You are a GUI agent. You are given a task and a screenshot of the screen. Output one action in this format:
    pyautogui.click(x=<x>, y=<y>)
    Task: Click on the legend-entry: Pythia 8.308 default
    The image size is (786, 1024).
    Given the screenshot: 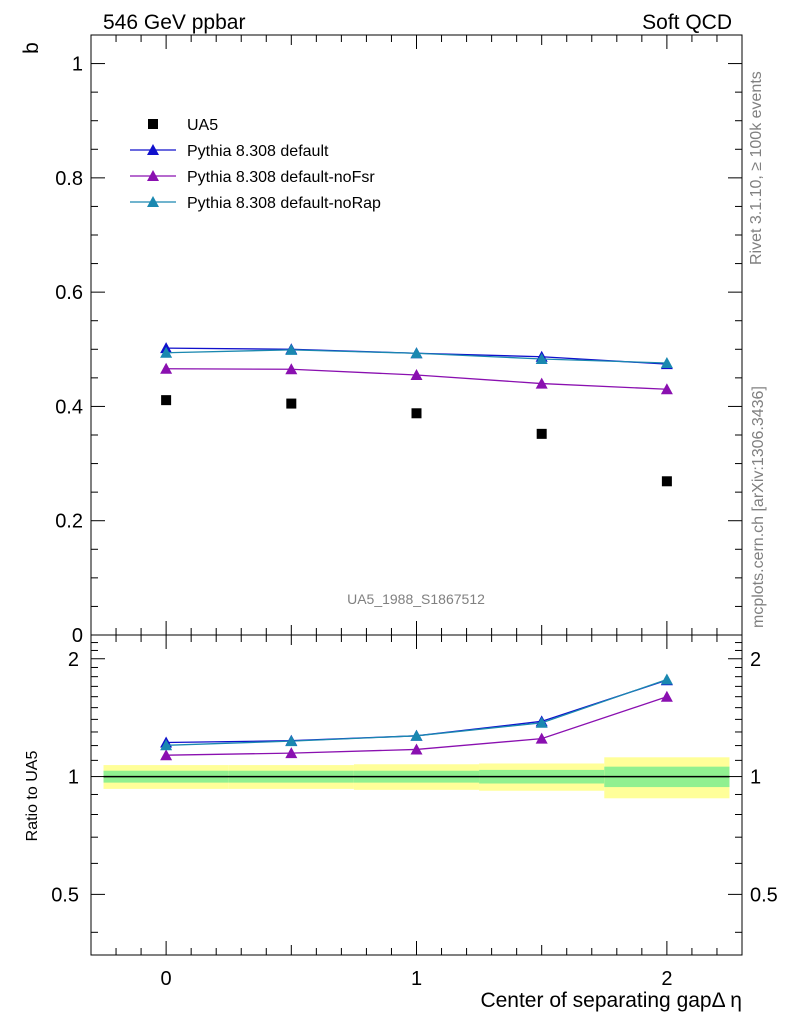 What is the action you would take?
    pyautogui.click(x=229, y=151)
    